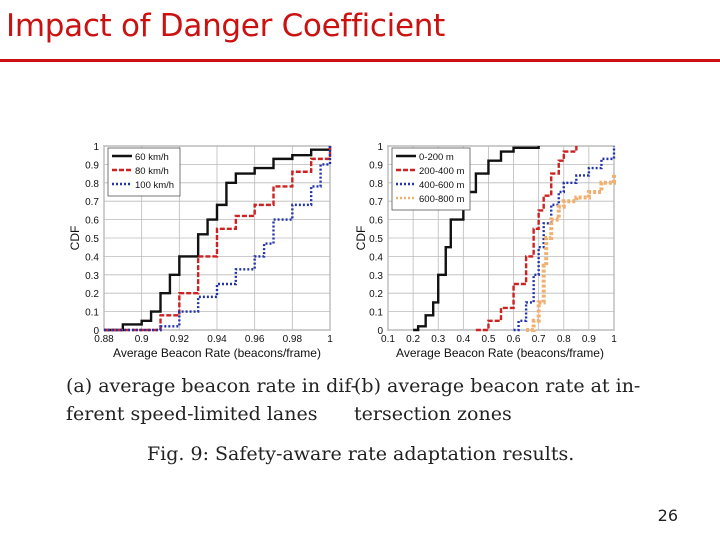 This screenshot has height=540, width=720. I want to click on chart-a-x-tick-label: 1, so click(330, 339).